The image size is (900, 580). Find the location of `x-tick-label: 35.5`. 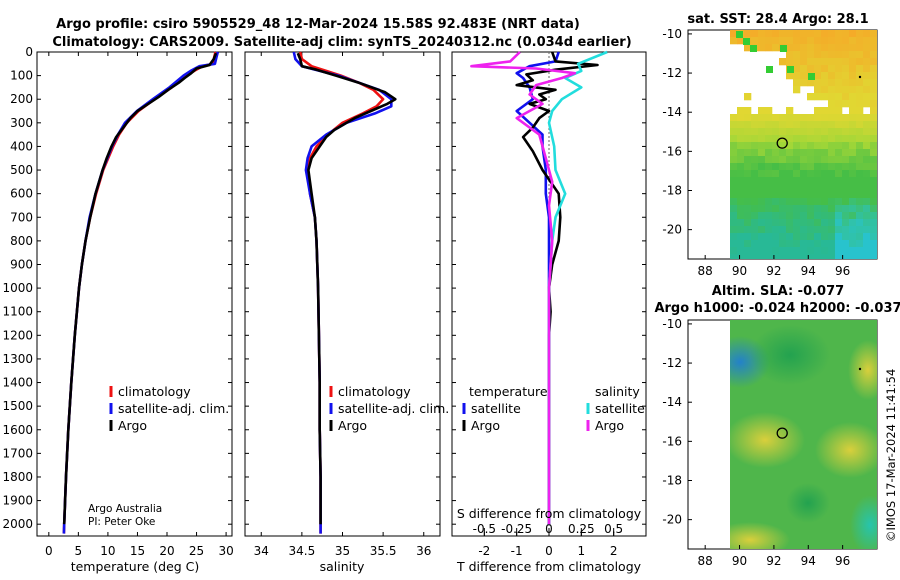

x-tick-label: 35.5 is located at coordinates (383, 551).